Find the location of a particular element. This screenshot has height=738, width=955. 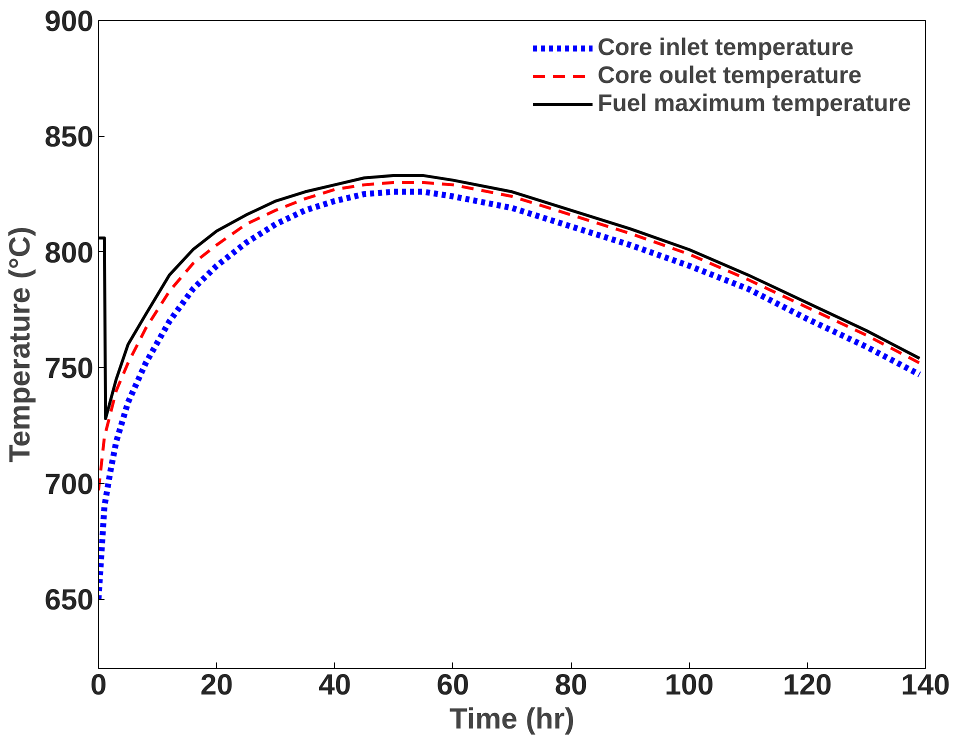

x-tick-label: 40 is located at coordinates (335, 685).